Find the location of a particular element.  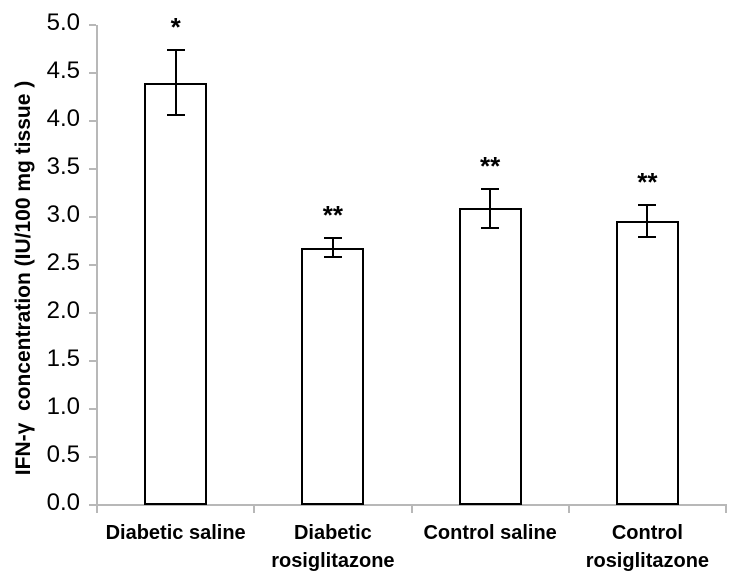

category-label: Control rosiglitazone is located at coordinates (647, 547).